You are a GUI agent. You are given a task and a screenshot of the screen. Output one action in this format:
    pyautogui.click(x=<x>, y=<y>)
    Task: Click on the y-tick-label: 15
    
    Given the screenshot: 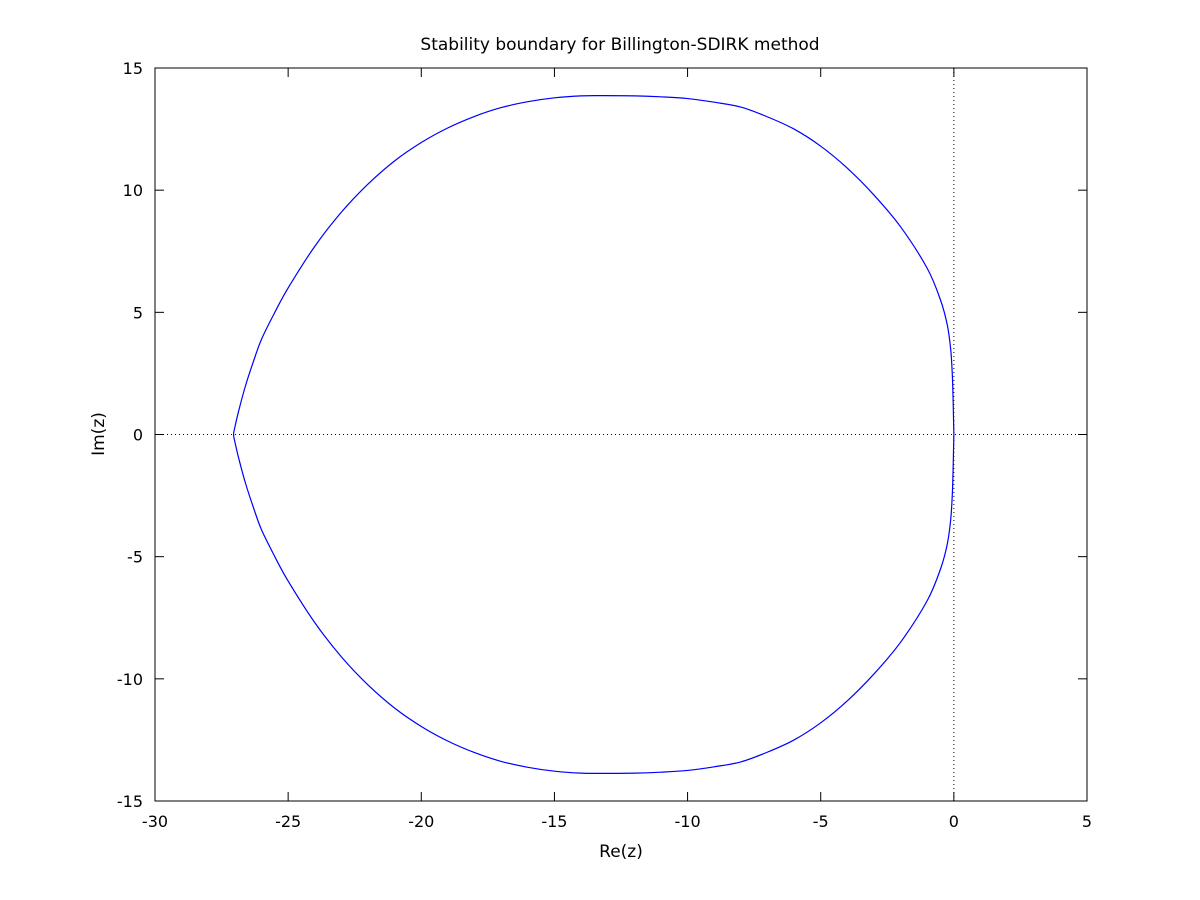 What is the action you would take?
    pyautogui.click(x=133, y=68)
    